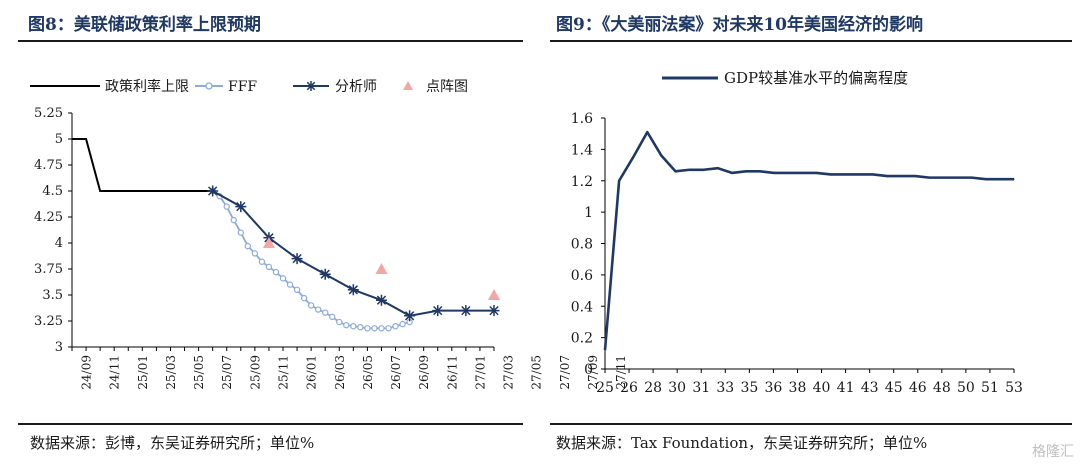 The image size is (1080, 468). What do you see at coordinates (143, 372) in the screenshot?
I see `left-x-tick-label: 25/01` at bounding box center [143, 372].